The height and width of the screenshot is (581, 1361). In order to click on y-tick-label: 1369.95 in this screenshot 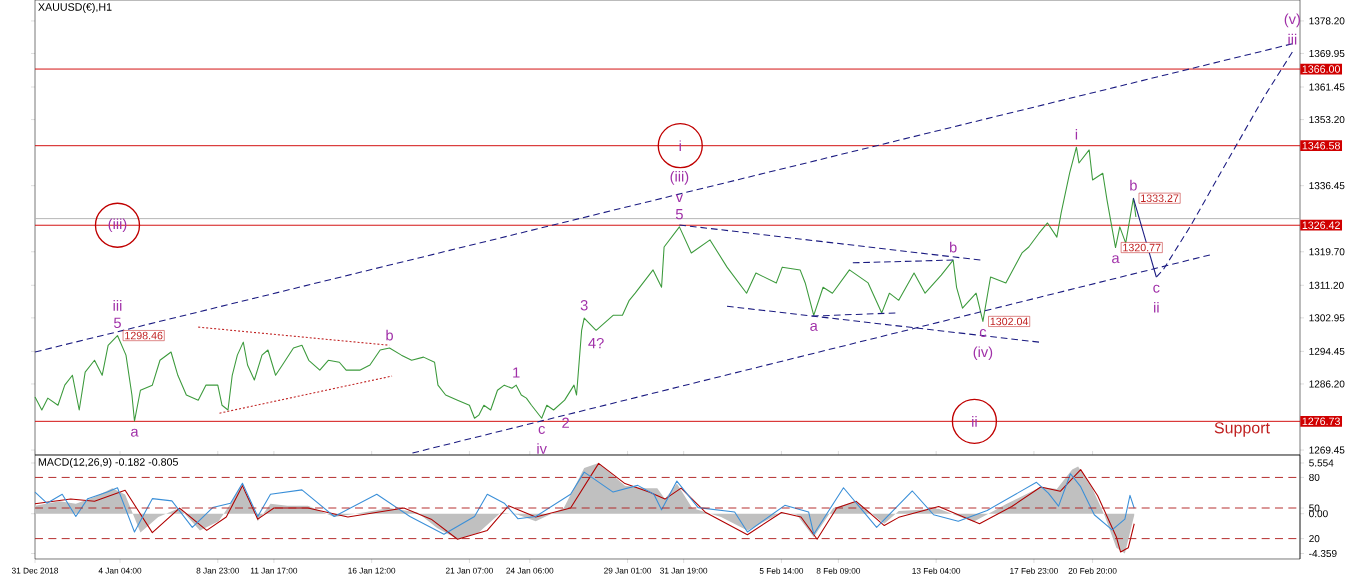, I will do `click(1327, 53)`.